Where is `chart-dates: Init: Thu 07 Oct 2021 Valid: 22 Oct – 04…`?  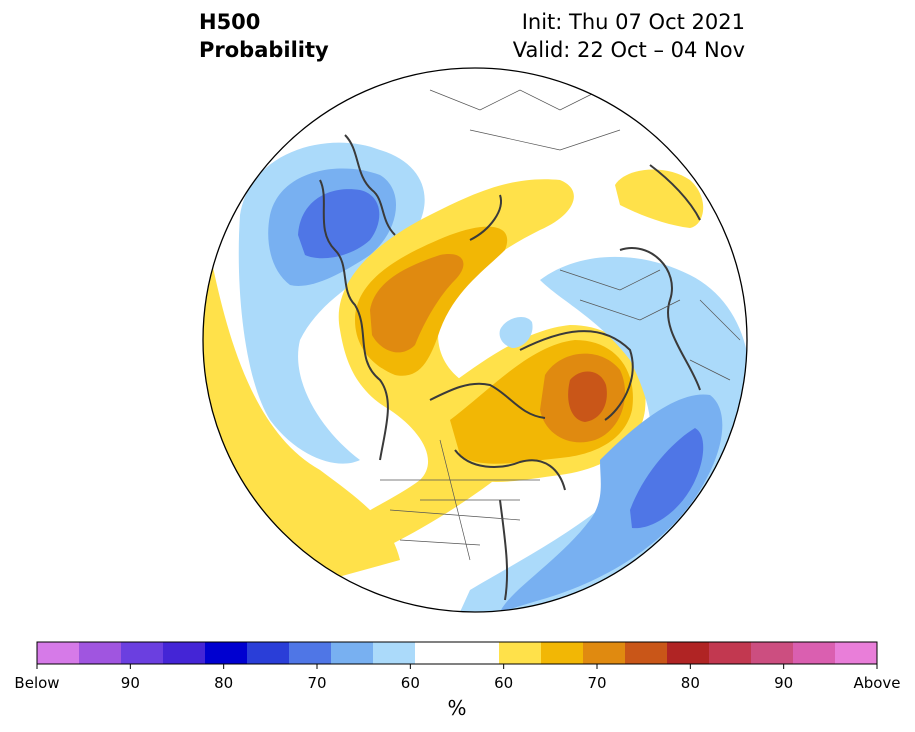 chart-dates: Init: Thu 07 Oct 2021 Valid: 22 Oct – 04… is located at coordinates (629, 36).